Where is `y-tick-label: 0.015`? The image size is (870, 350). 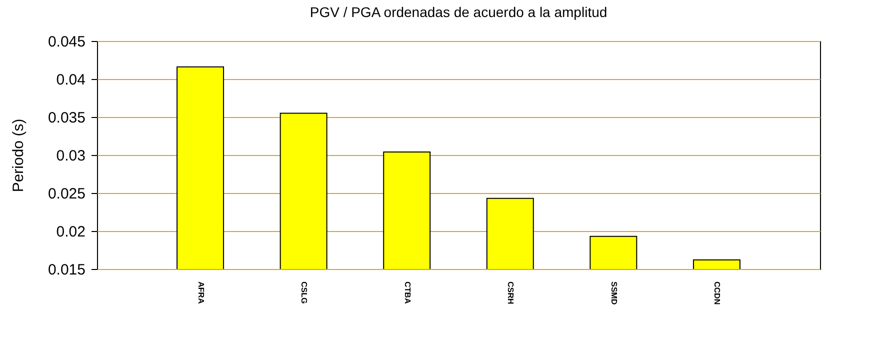 y-tick-label: 0.015 is located at coordinates (67, 270).